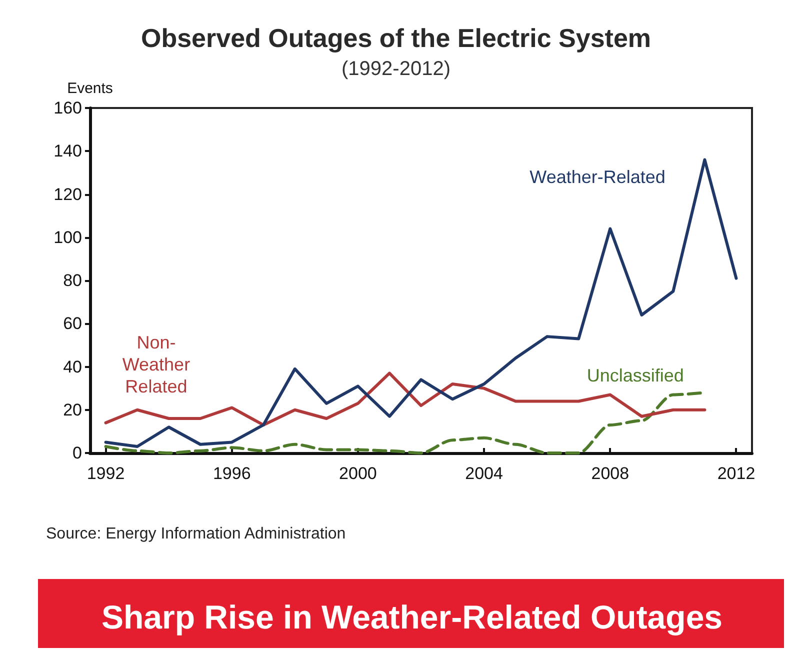 The width and height of the screenshot is (792, 656). What do you see at coordinates (68, 237) in the screenshot?
I see `y-tick-label: 100` at bounding box center [68, 237].